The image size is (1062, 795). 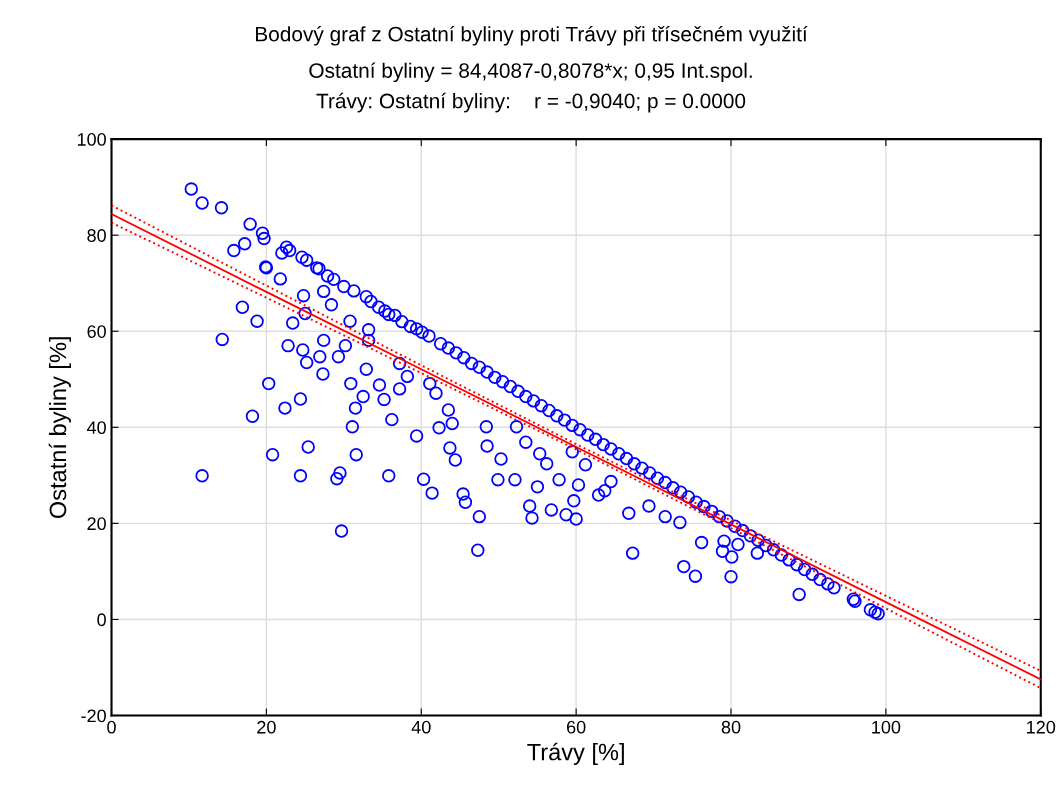 What do you see at coordinates (101, 620) in the screenshot?
I see `y-tick-label: 0` at bounding box center [101, 620].